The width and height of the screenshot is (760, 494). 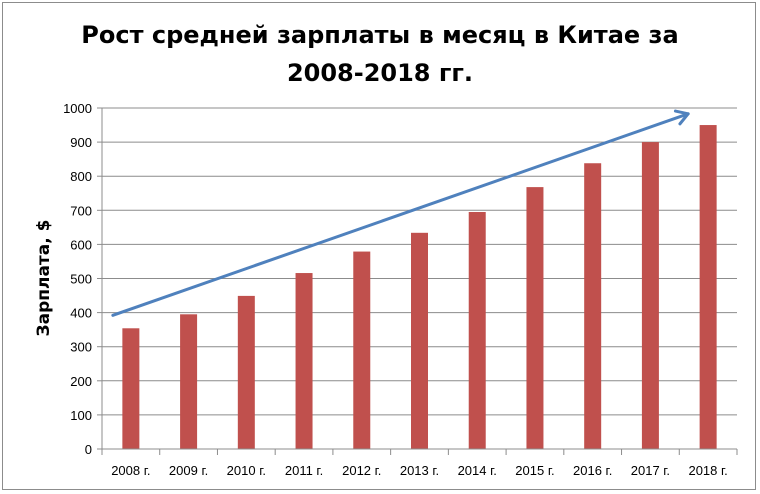 What do you see at coordinates (188, 470) in the screenshot?
I see `x-tick-label: 2009 г.` at bounding box center [188, 470].